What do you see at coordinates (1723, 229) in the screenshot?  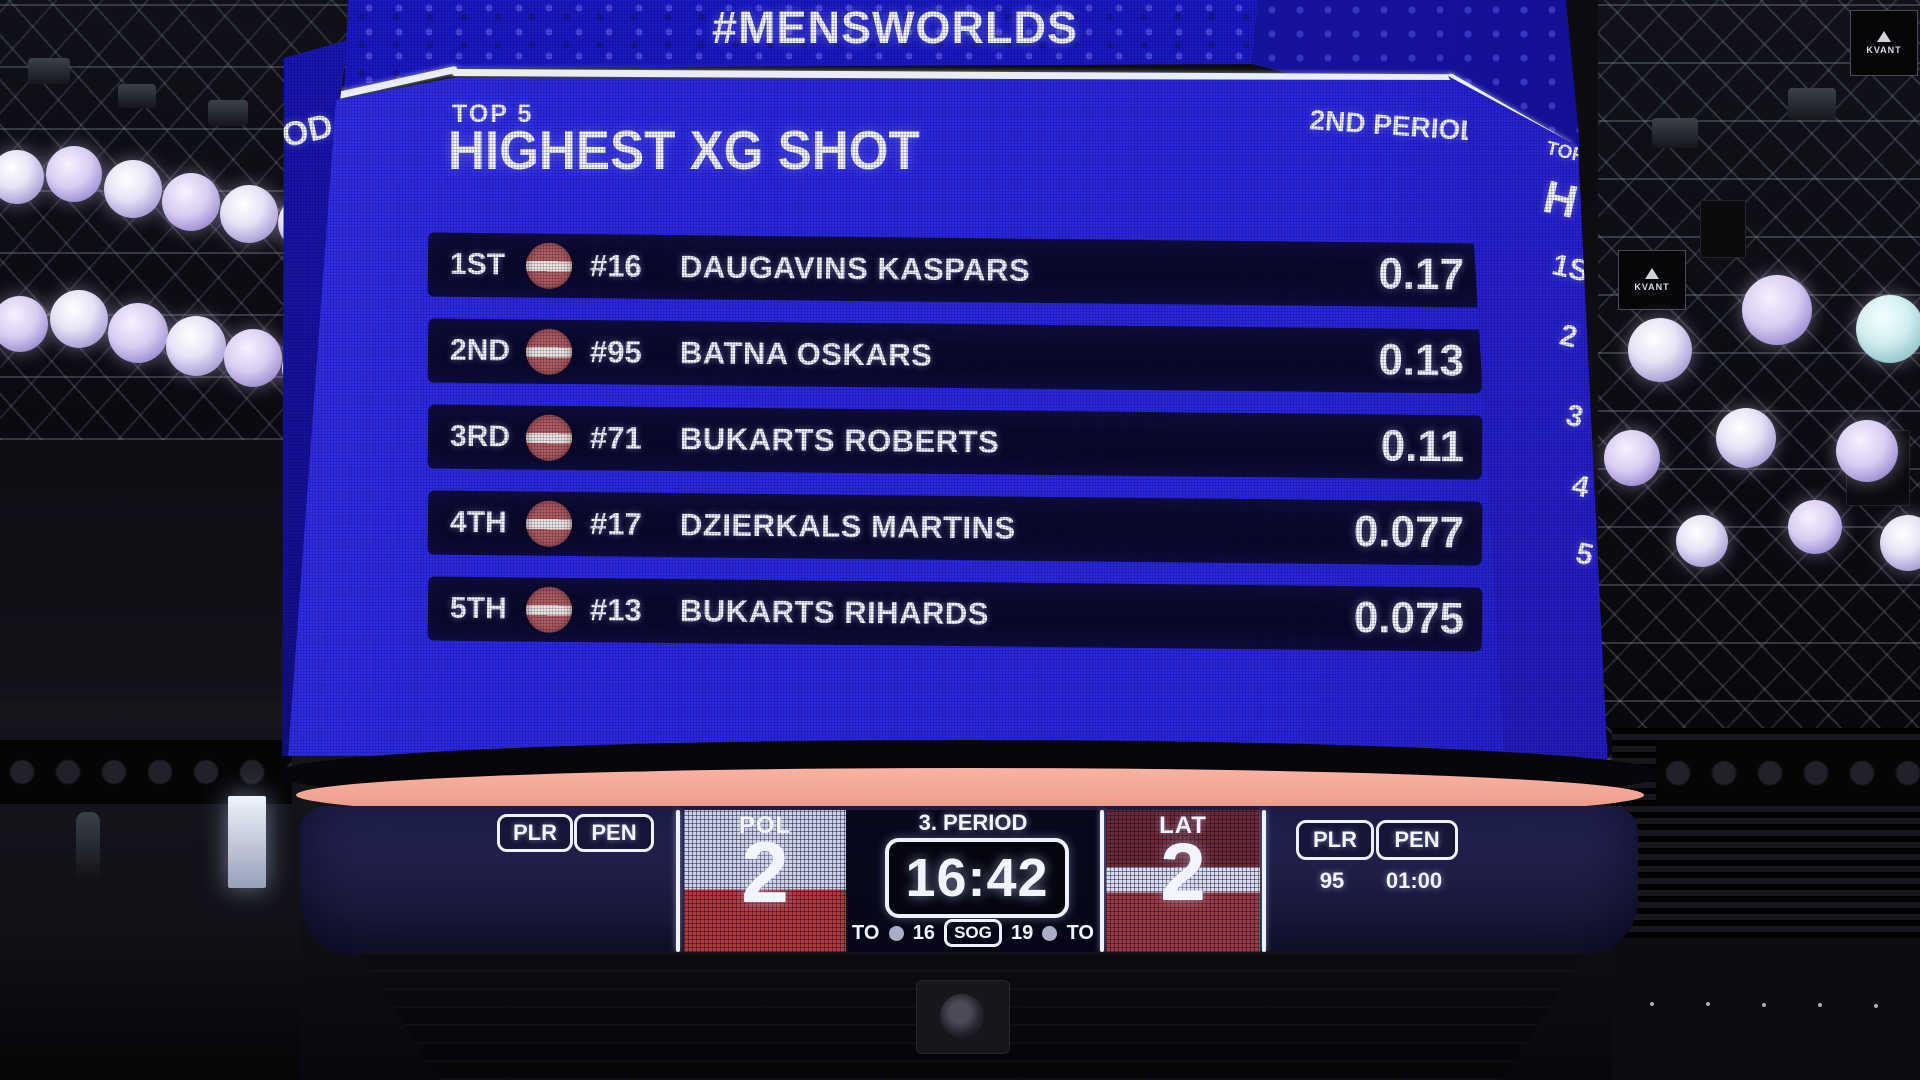 I see `speaker` at bounding box center [1723, 229].